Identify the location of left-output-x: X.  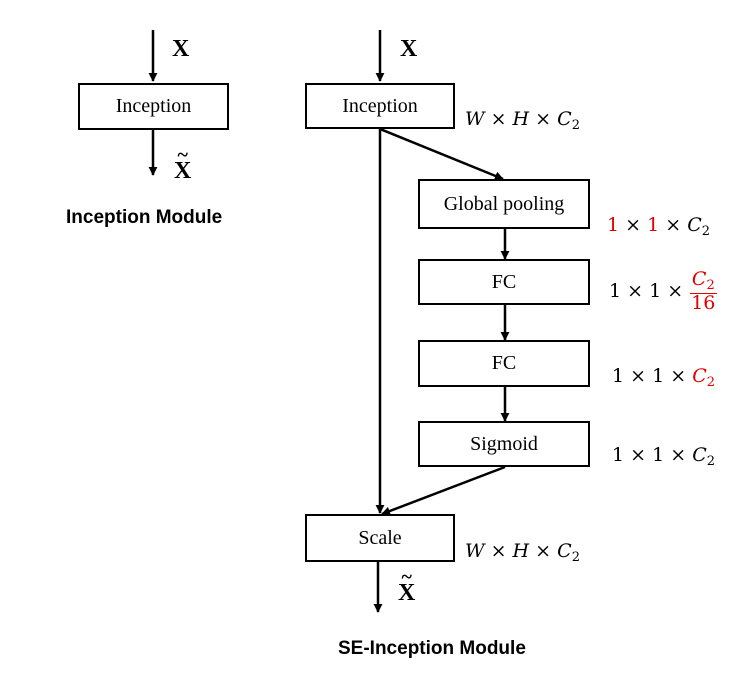
(183, 171).